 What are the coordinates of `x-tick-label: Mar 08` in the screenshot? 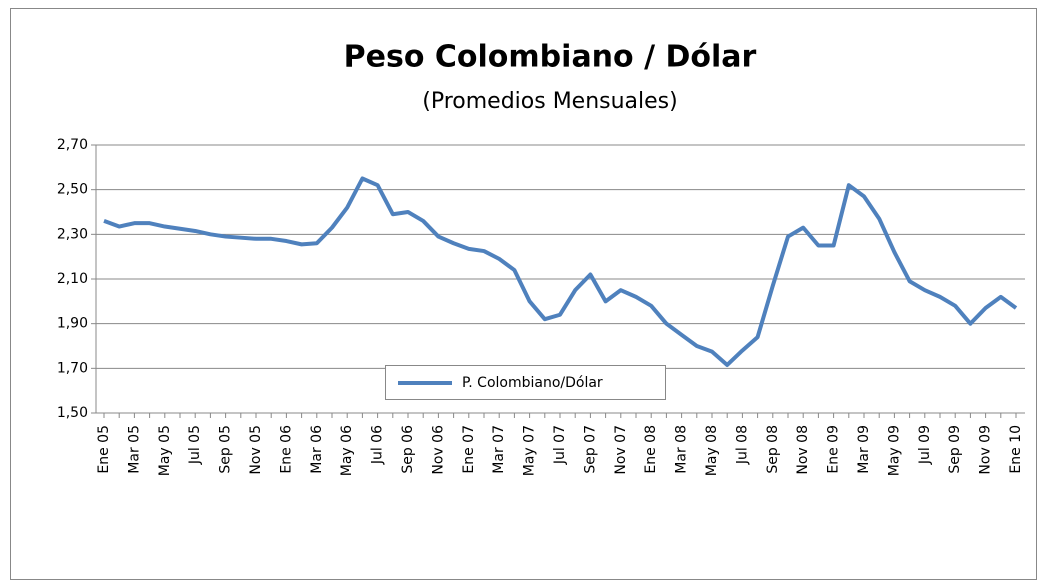 It's located at (682, 449).